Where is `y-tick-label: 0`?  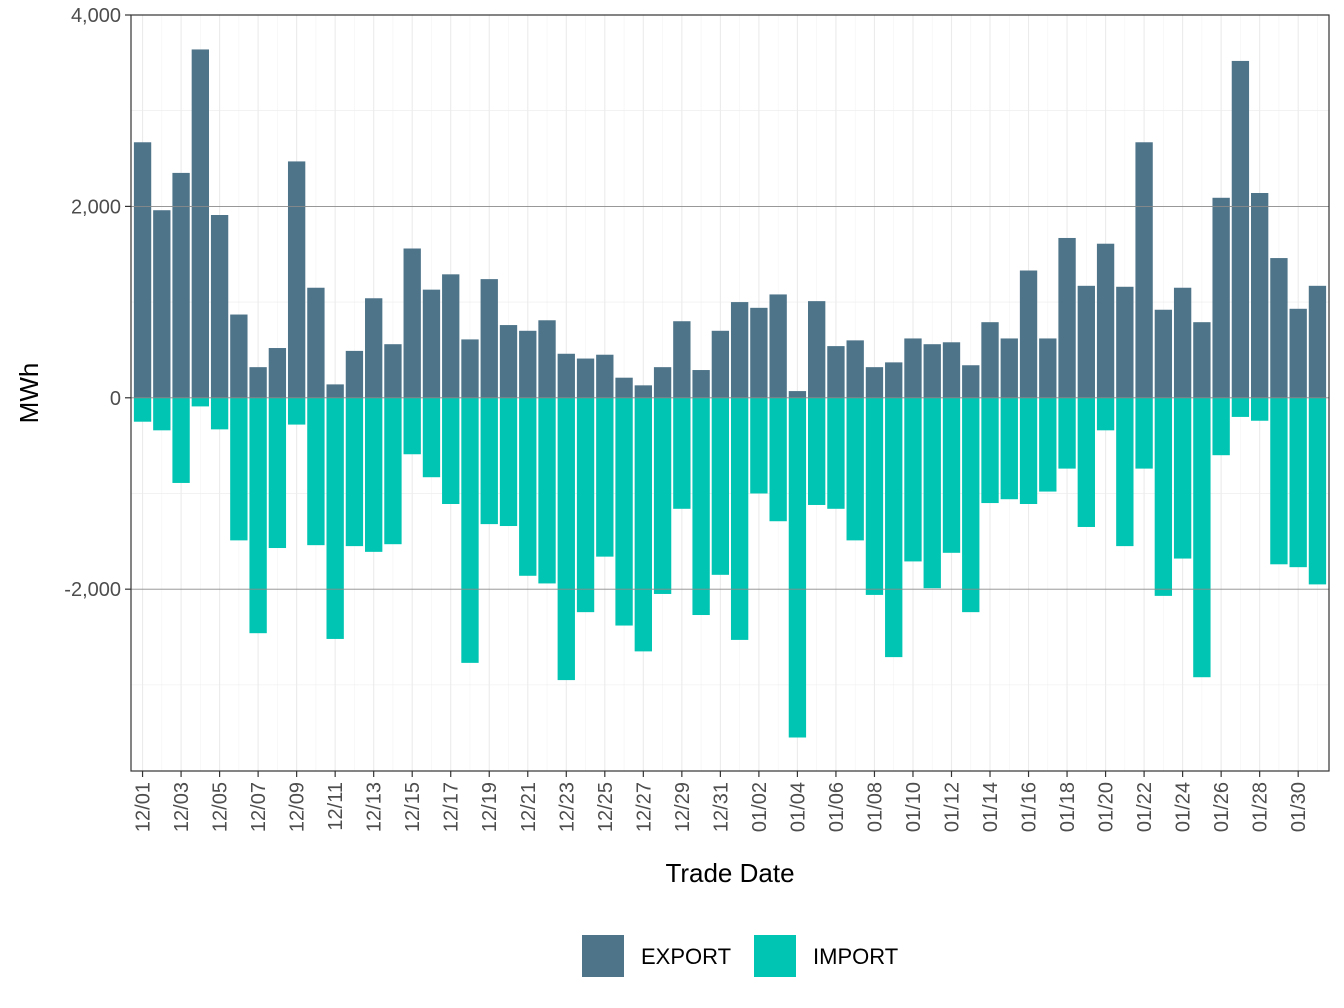 y-tick-label: 0 is located at coordinates (115, 399).